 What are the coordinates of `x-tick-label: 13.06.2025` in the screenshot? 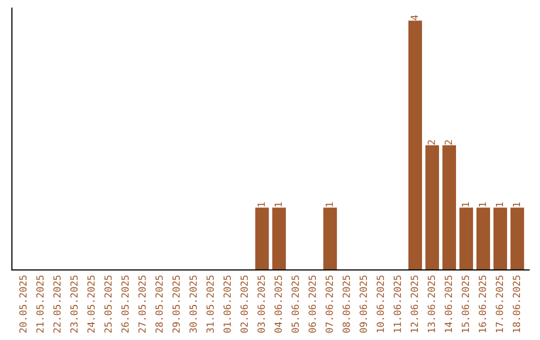 It's located at (432, 304).